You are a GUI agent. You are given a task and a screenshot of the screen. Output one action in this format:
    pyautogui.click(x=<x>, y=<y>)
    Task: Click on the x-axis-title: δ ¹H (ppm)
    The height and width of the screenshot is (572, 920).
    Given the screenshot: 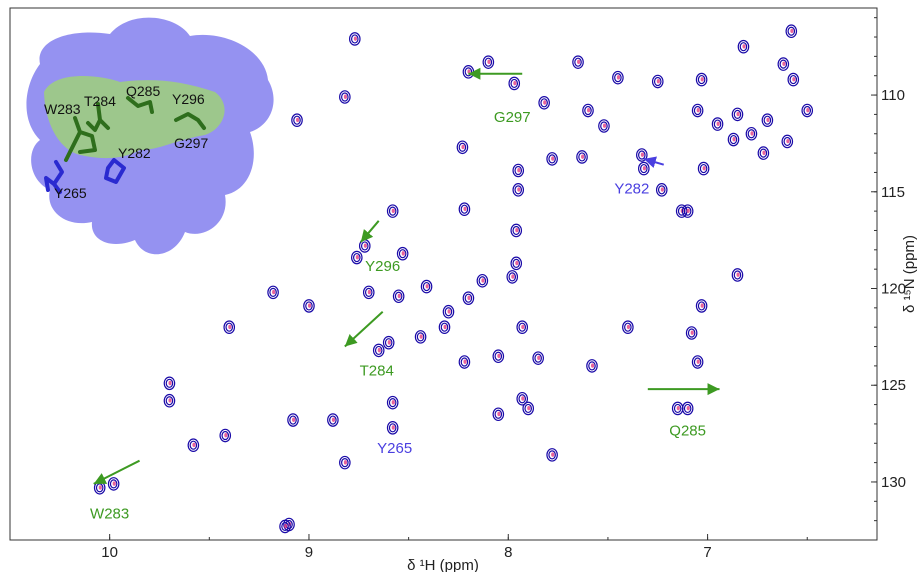 What is the action you would take?
    pyautogui.click(x=443, y=564)
    